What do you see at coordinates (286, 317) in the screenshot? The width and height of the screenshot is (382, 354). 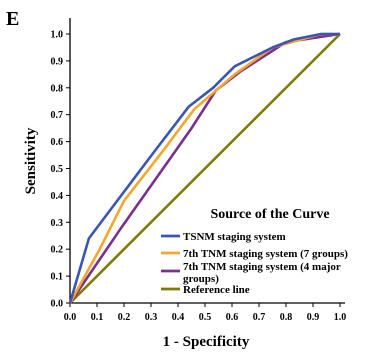 I see `x-tick-label: 0.8` at bounding box center [286, 317].